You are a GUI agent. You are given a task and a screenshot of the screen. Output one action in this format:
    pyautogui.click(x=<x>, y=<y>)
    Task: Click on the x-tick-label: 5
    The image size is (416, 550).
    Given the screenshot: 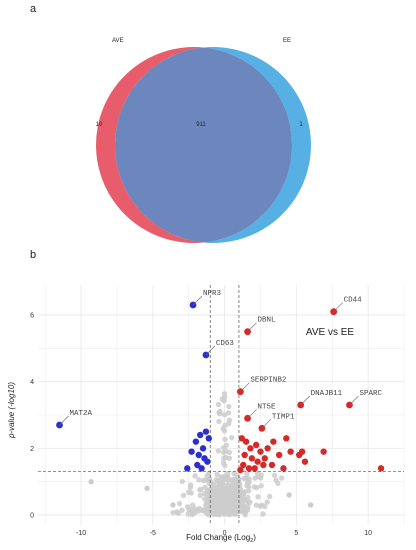 What is the action you would take?
    pyautogui.click(x=296, y=533)
    